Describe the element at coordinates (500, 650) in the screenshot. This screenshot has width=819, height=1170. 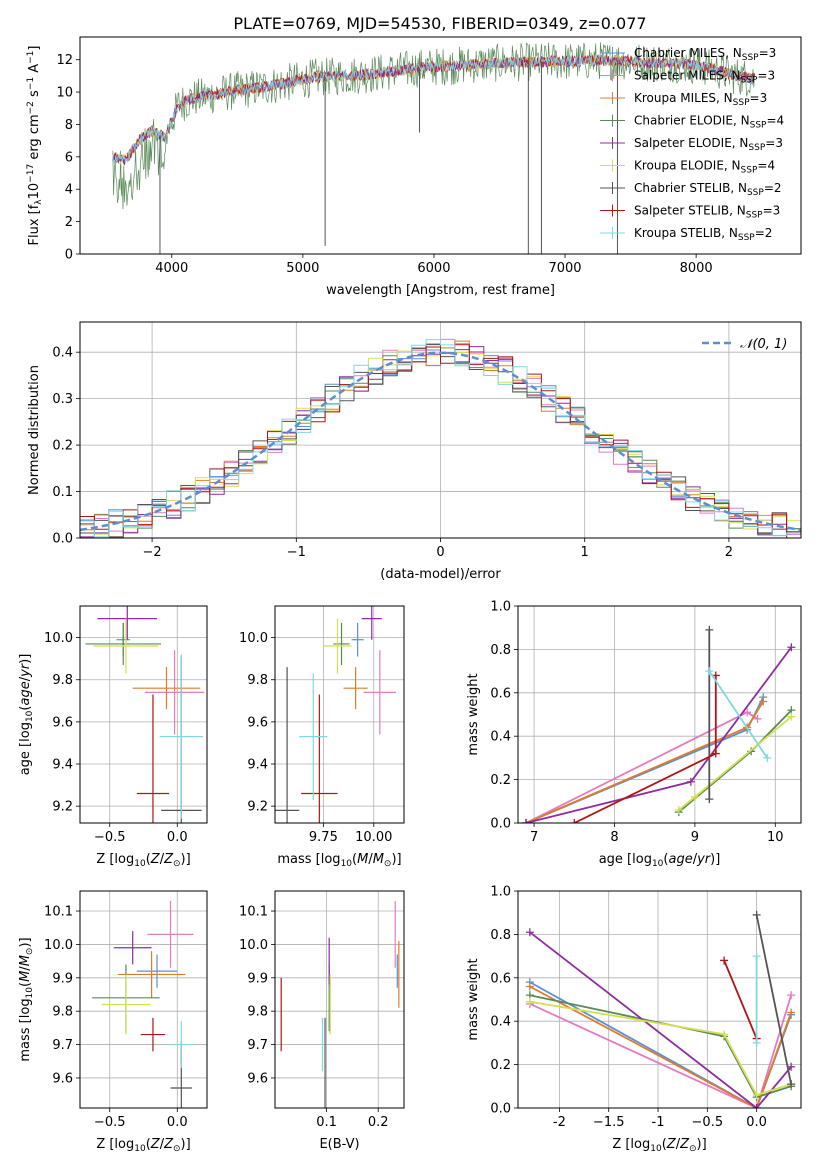
I see `y-tick-label: 0.8` at that location.